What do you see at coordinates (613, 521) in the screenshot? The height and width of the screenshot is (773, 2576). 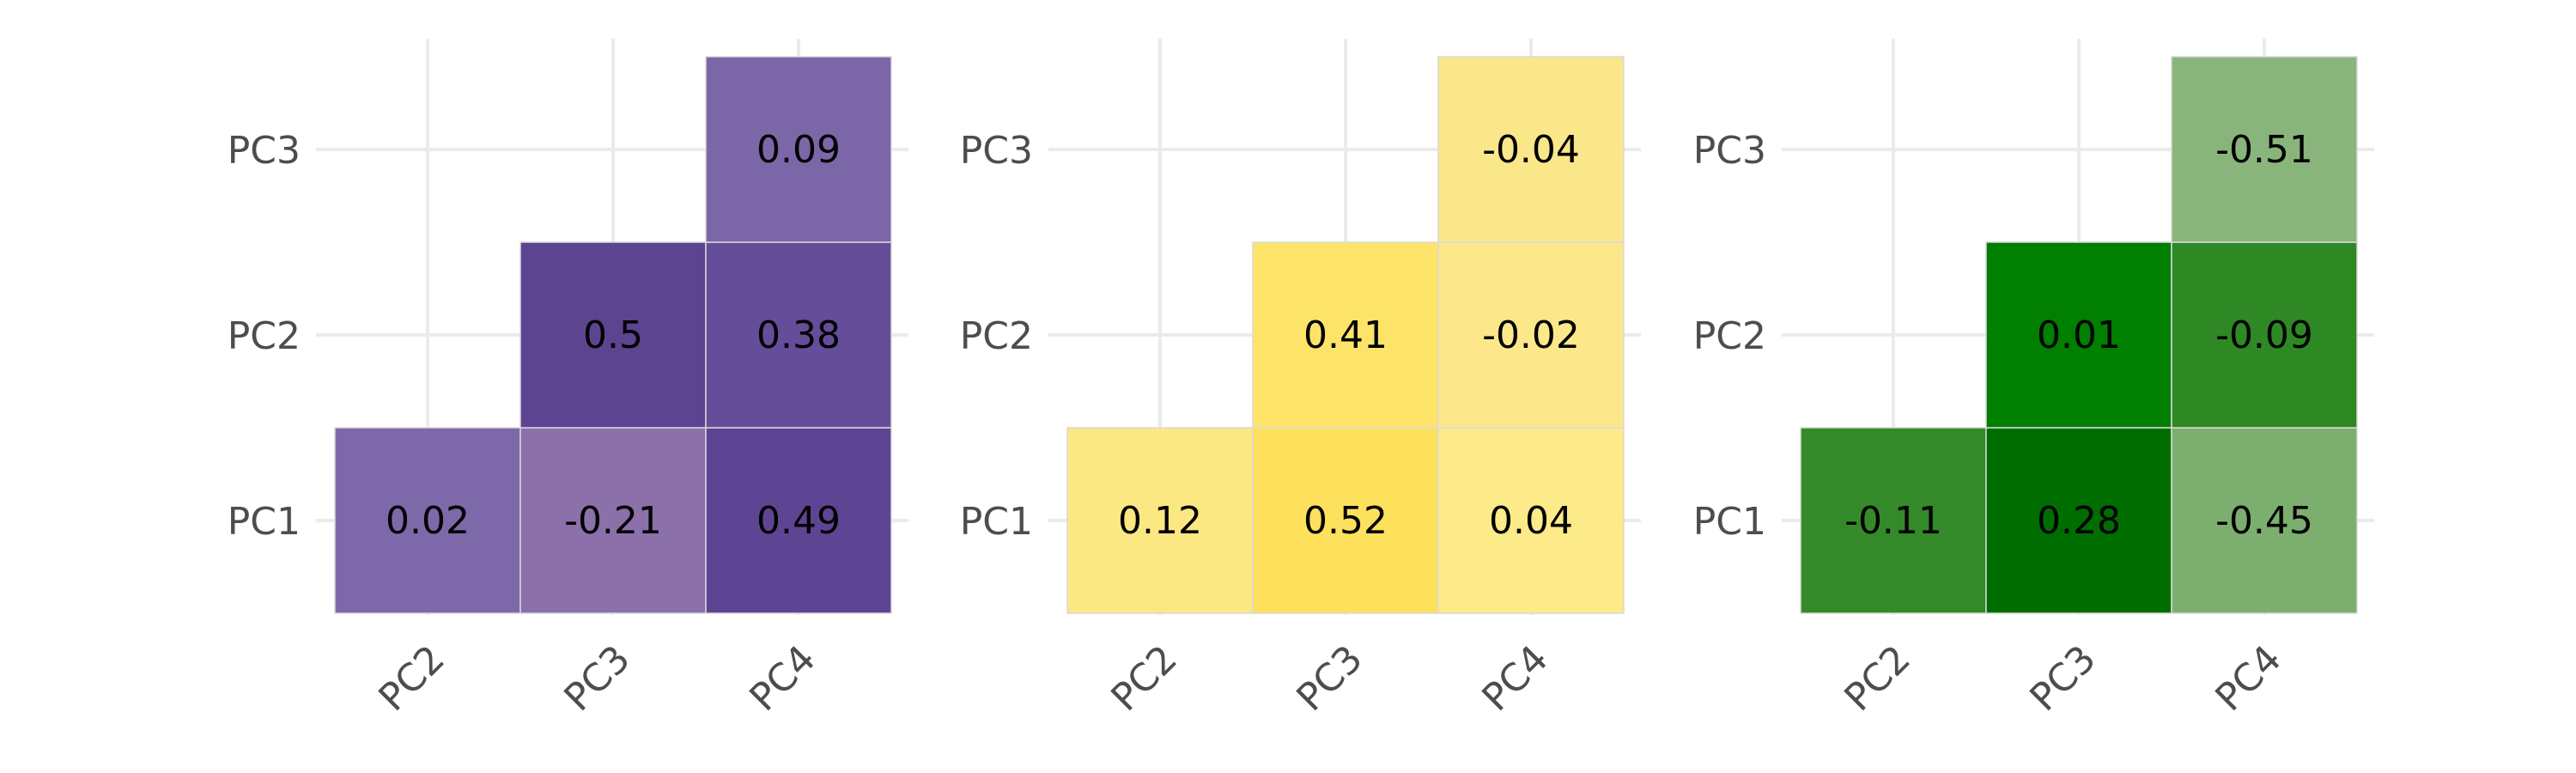 I see `cell-value-label: -0.21` at bounding box center [613, 521].